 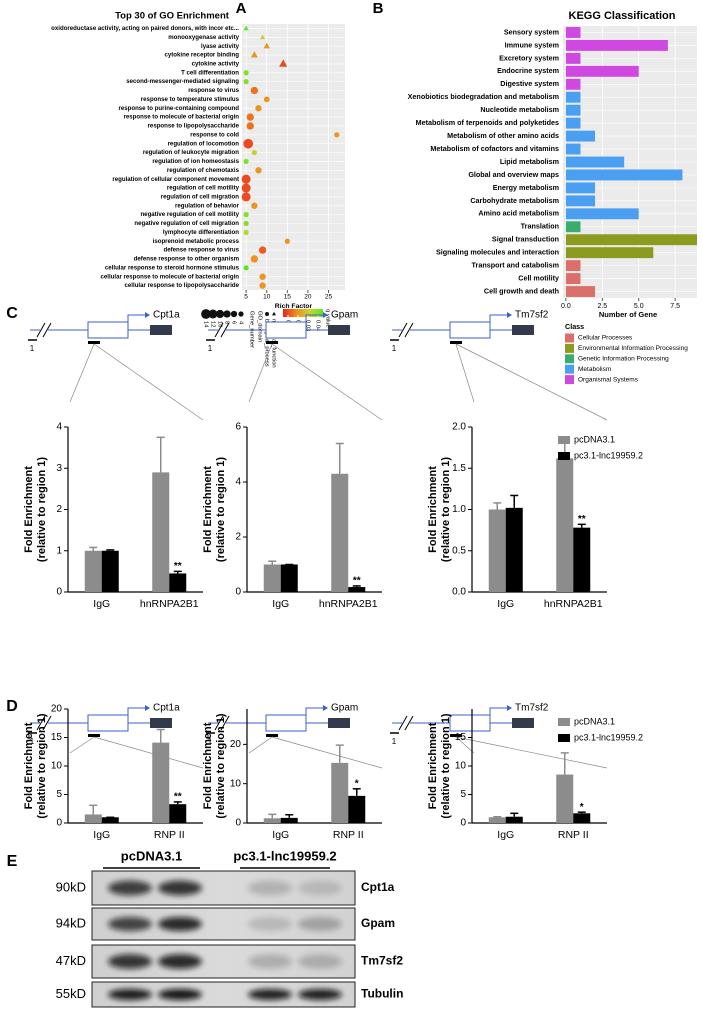 What do you see at coordinates (59, 794) in the screenshot?
I see `y-tick-label: 5` at bounding box center [59, 794].